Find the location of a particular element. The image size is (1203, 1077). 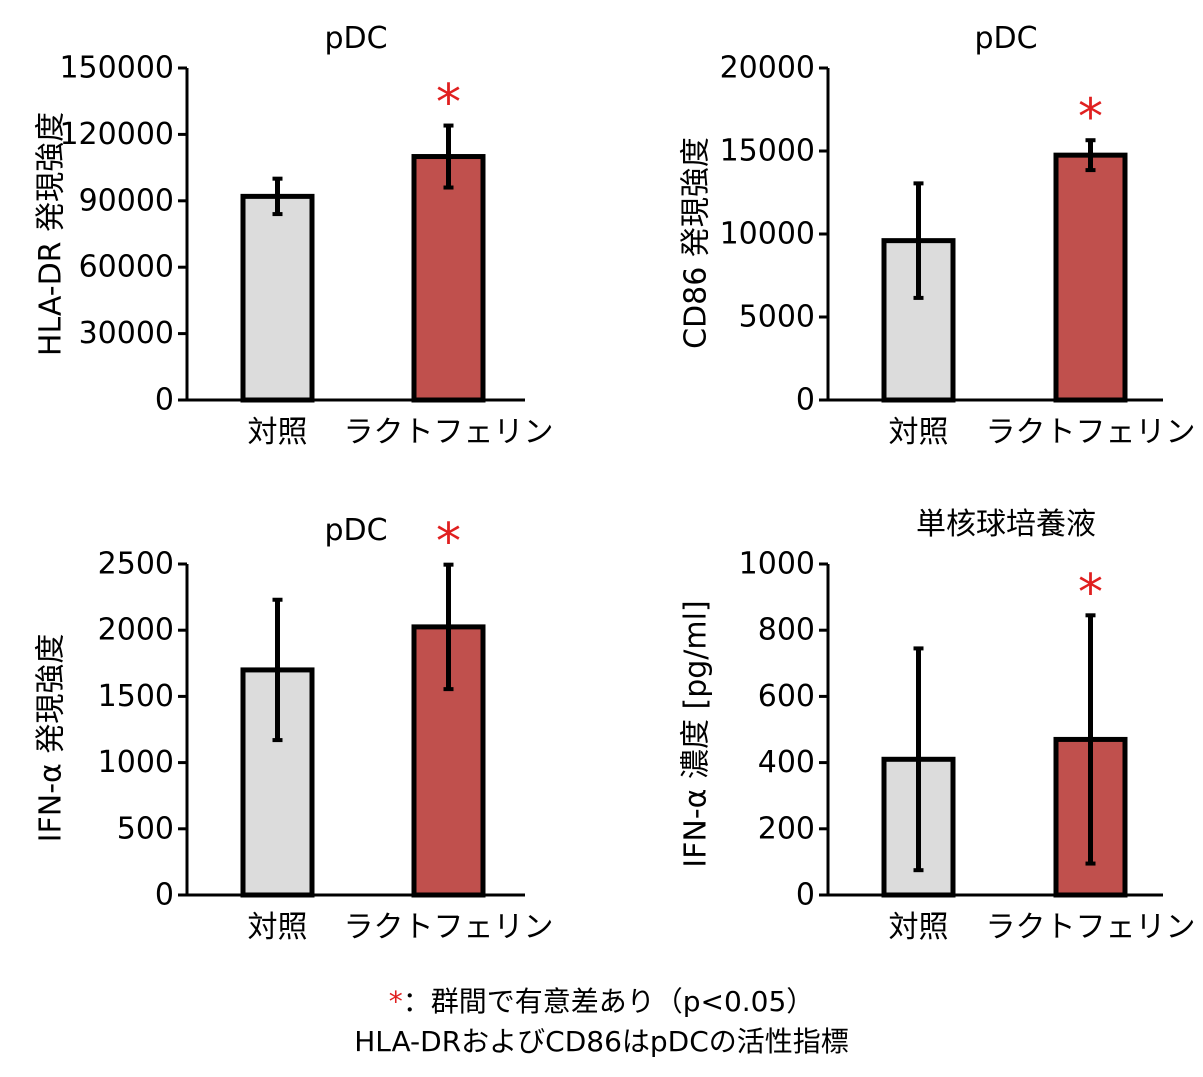

panel-3-y-tick-label: 2000 is located at coordinates (136, 630).